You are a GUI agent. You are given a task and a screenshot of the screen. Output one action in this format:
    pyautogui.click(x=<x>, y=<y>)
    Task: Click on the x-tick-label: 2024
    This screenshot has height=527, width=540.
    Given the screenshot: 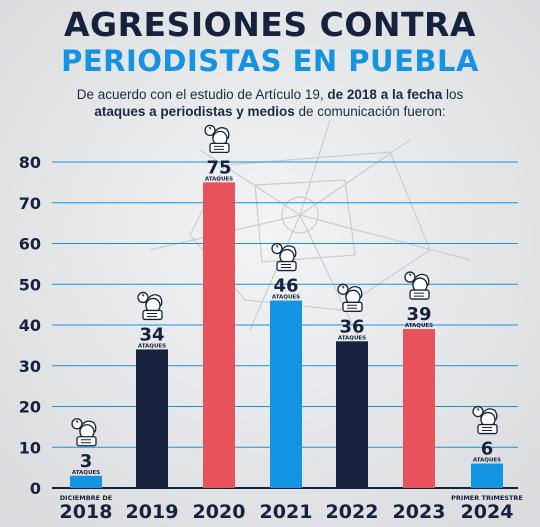 What is the action you would take?
    pyautogui.click(x=487, y=512)
    